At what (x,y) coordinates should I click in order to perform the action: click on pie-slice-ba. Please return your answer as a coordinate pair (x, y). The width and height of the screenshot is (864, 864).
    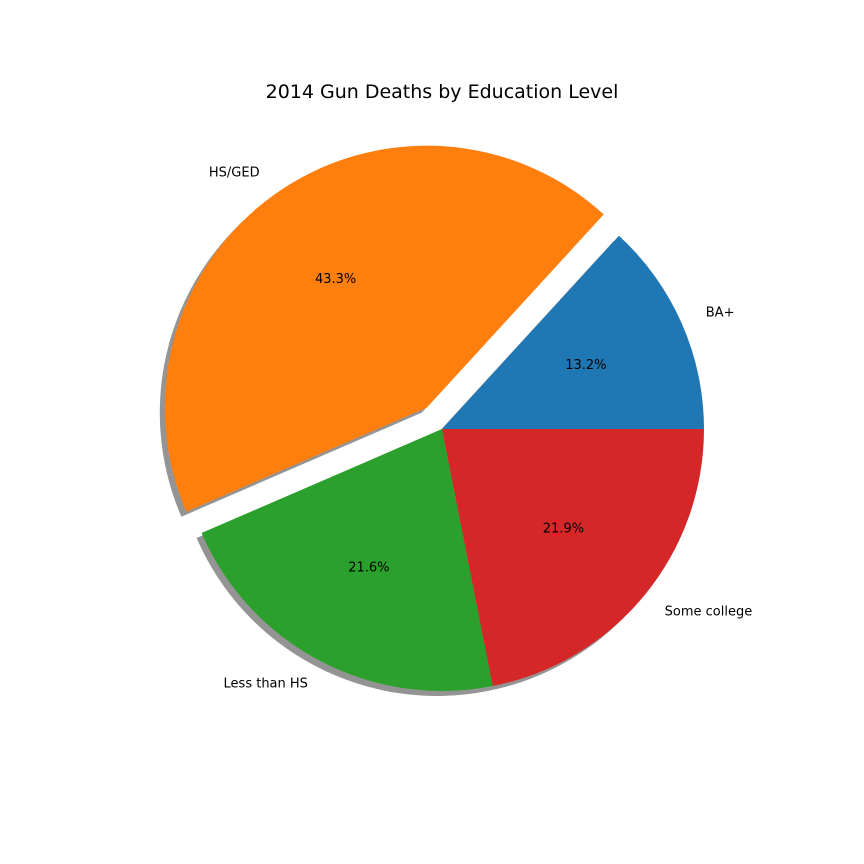
    Looking at the image, I should click on (573, 332).